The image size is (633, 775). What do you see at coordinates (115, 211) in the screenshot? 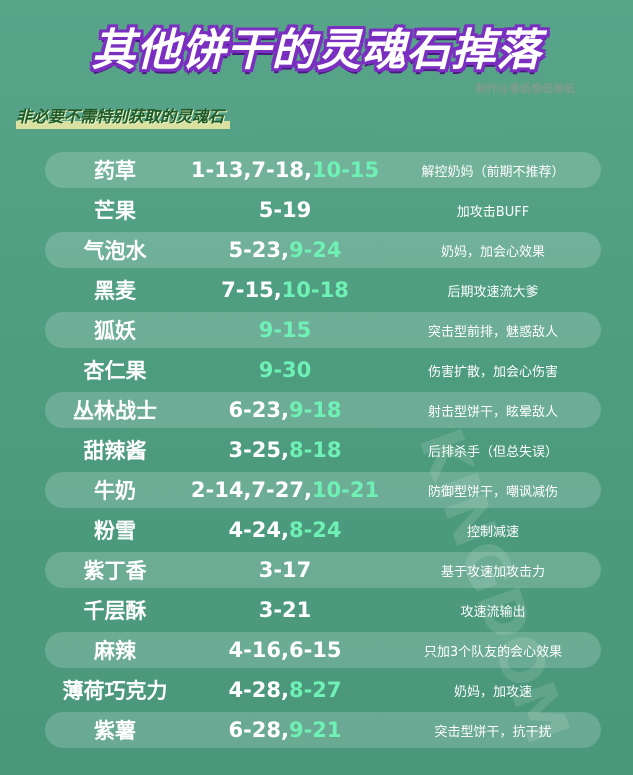
I see `cookie-name: 芒果` at bounding box center [115, 211].